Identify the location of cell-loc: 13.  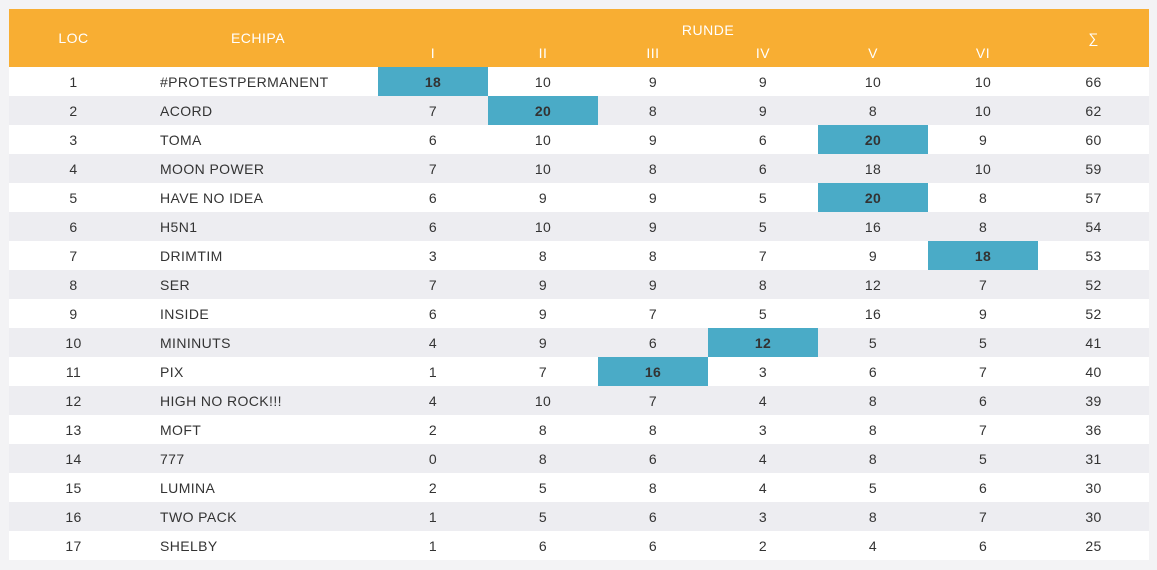
(73, 429).